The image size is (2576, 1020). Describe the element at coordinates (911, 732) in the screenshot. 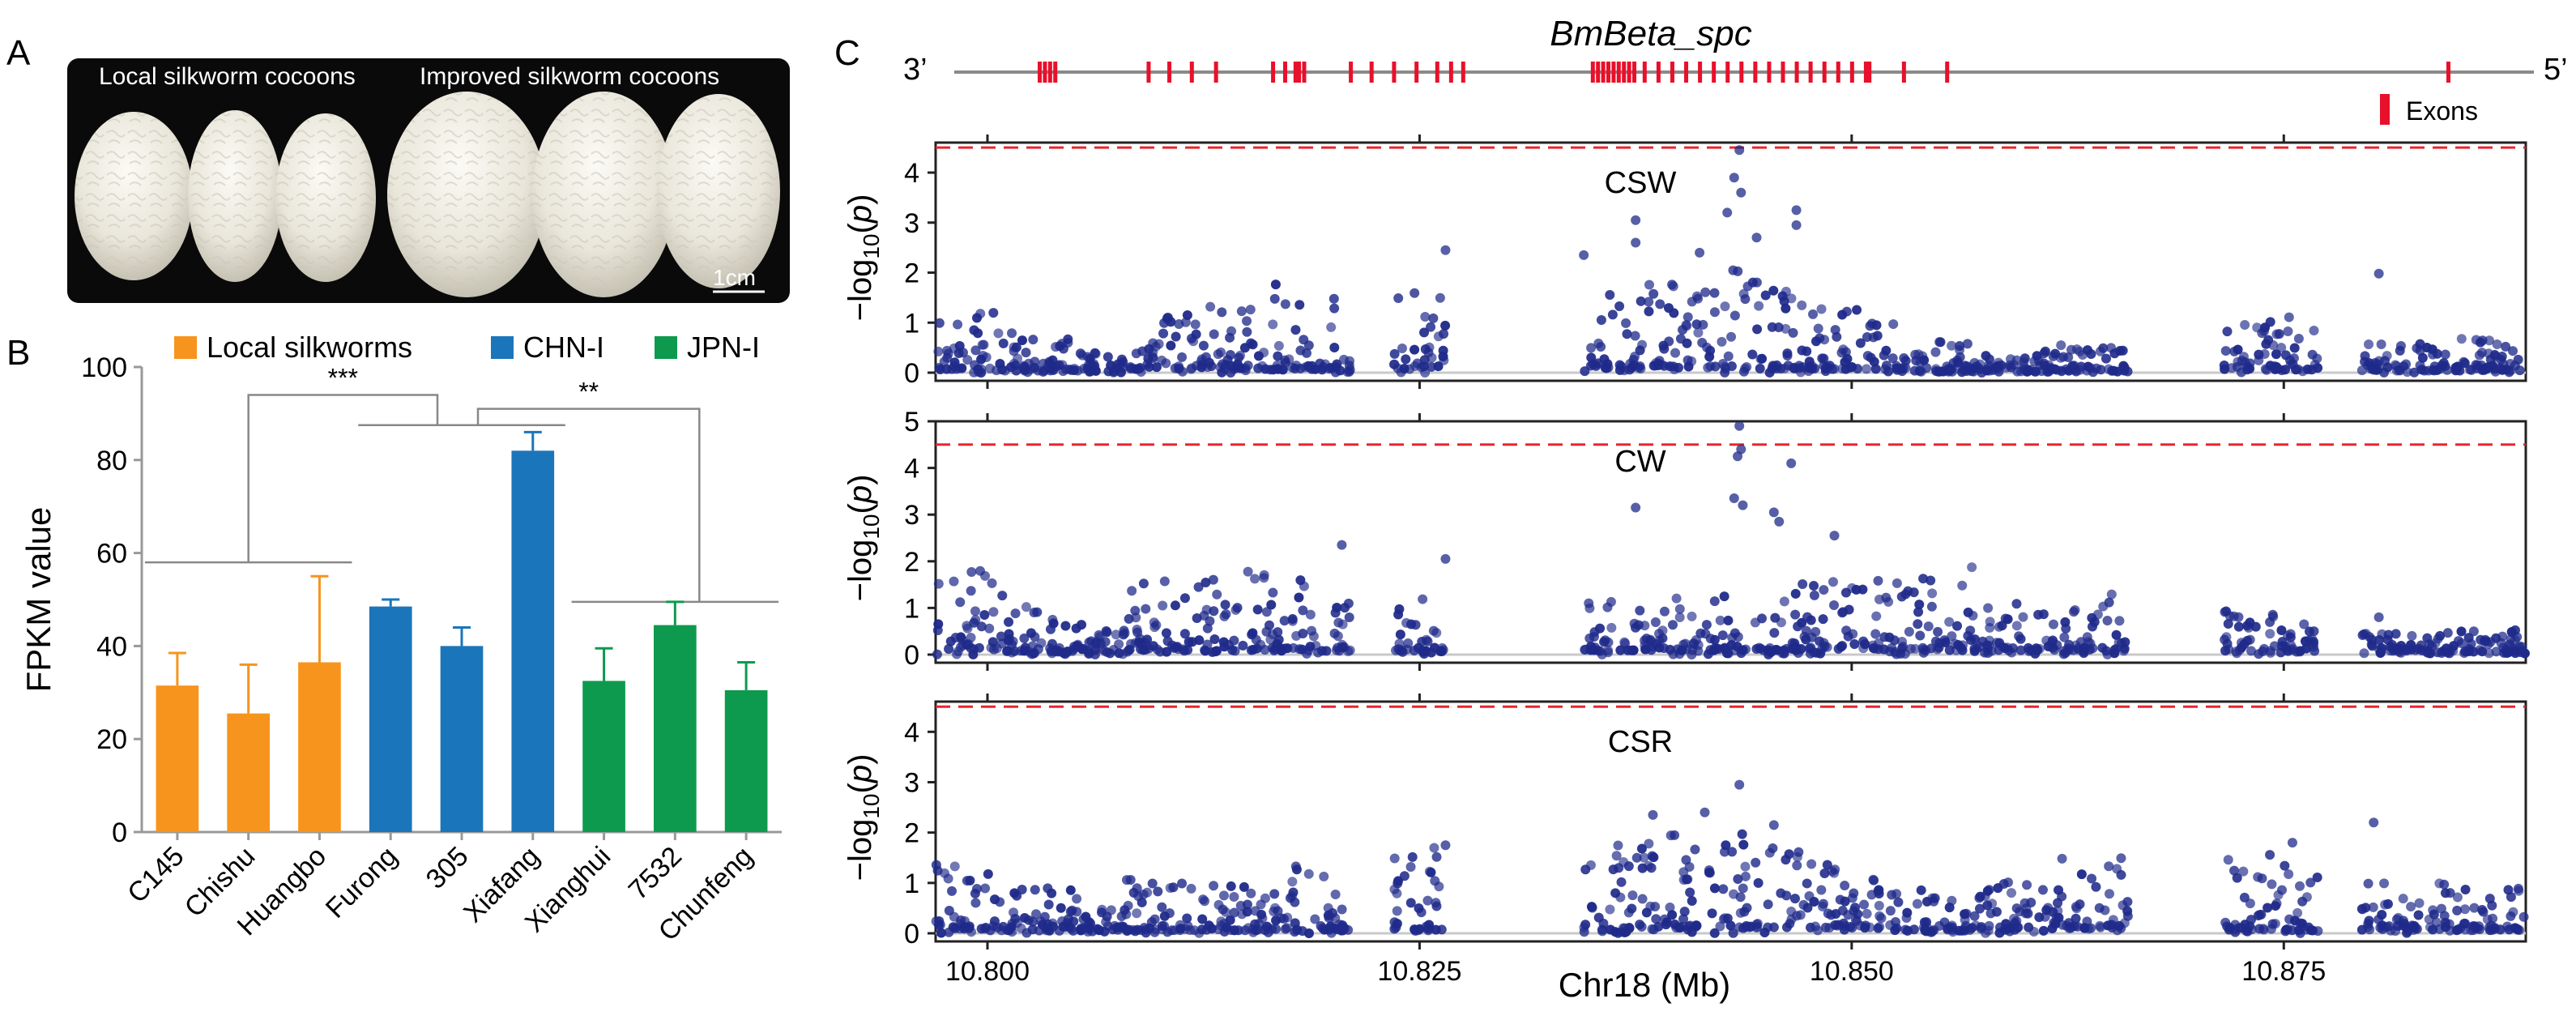

I see `y-tick-label: 4` at that location.